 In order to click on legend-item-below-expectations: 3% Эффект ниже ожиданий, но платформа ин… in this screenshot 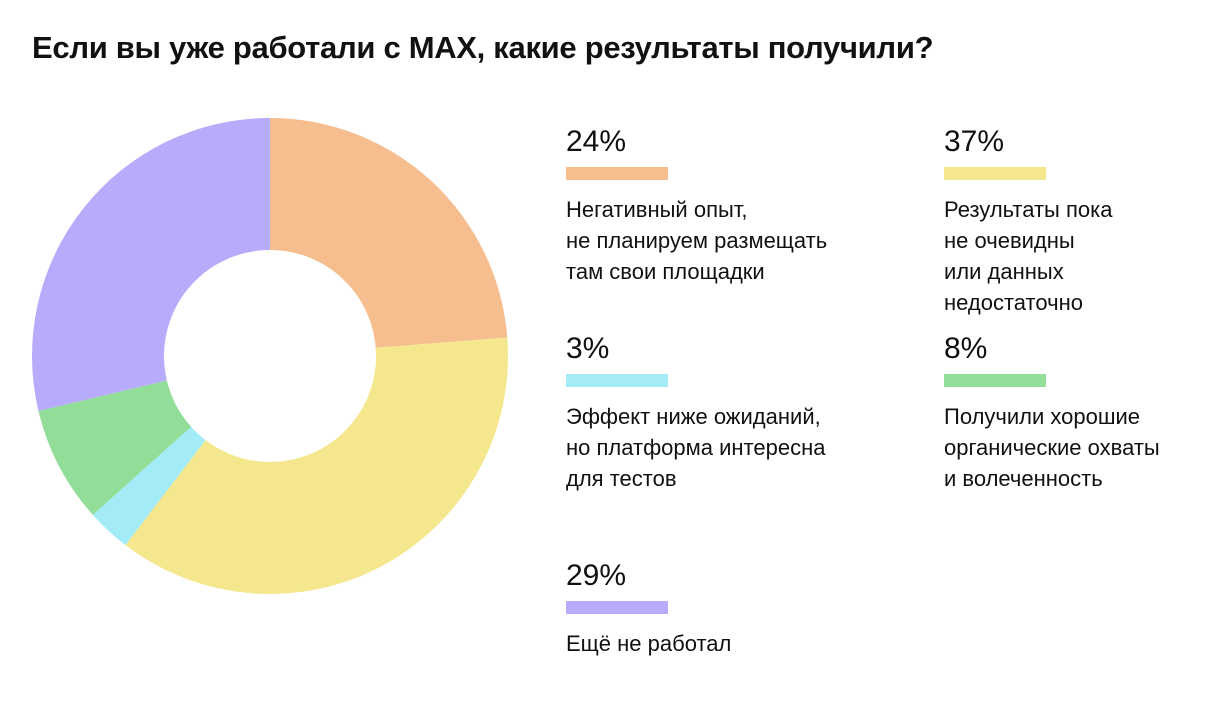, I will do `click(701, 413)`.